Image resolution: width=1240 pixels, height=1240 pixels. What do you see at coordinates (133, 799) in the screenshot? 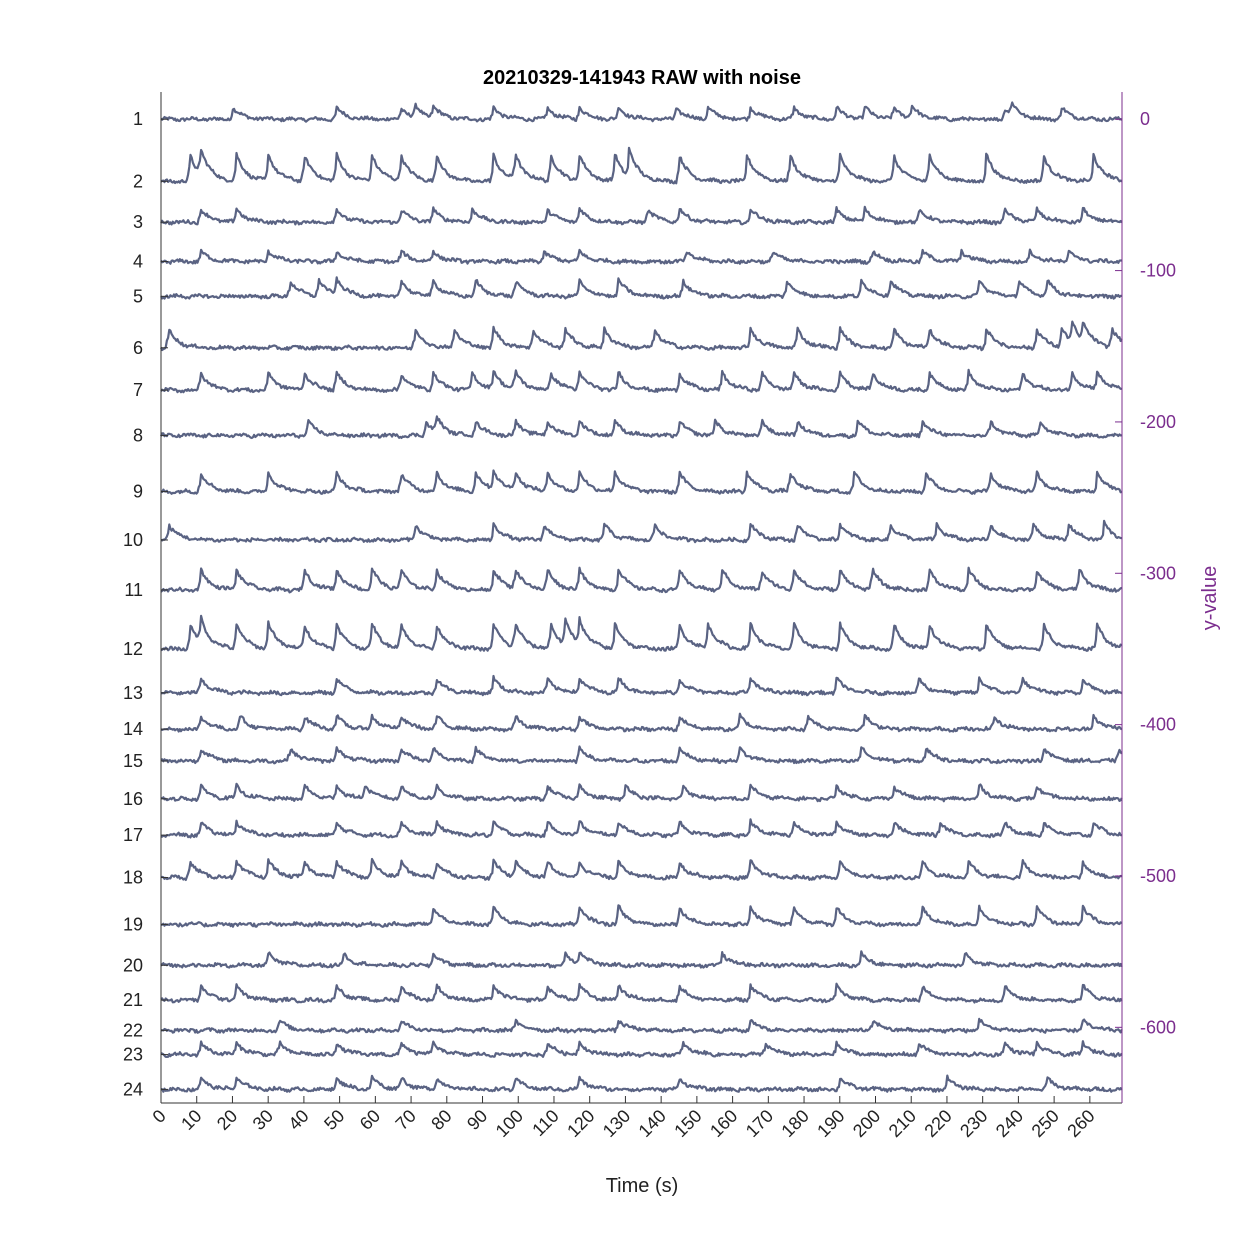
I see `channel-label-16: 16` at bounding box center [133, 799].